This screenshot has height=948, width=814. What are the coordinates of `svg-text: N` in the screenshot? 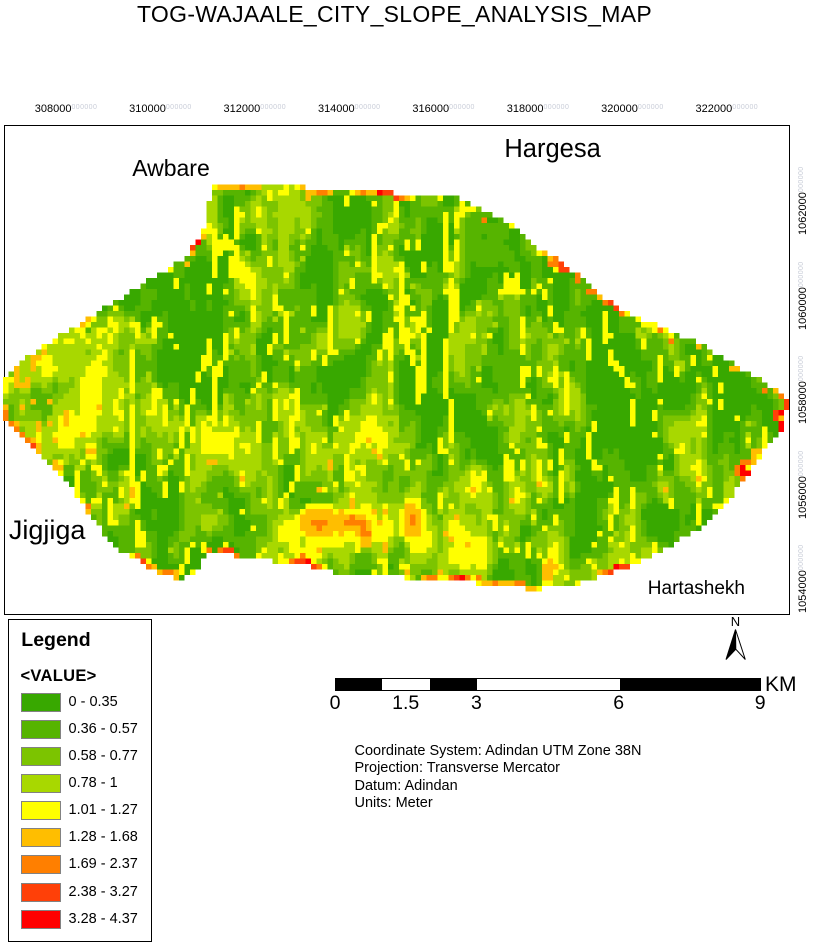 It's located at (735, 621).